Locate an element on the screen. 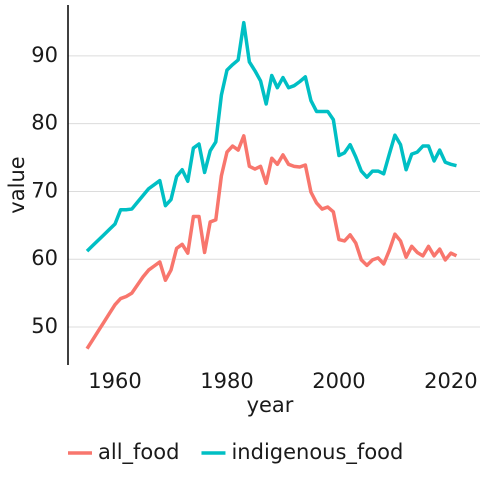 This screenshot has width=480, height=480. y-tick-label: 80 is located at coordinates (44, 123).